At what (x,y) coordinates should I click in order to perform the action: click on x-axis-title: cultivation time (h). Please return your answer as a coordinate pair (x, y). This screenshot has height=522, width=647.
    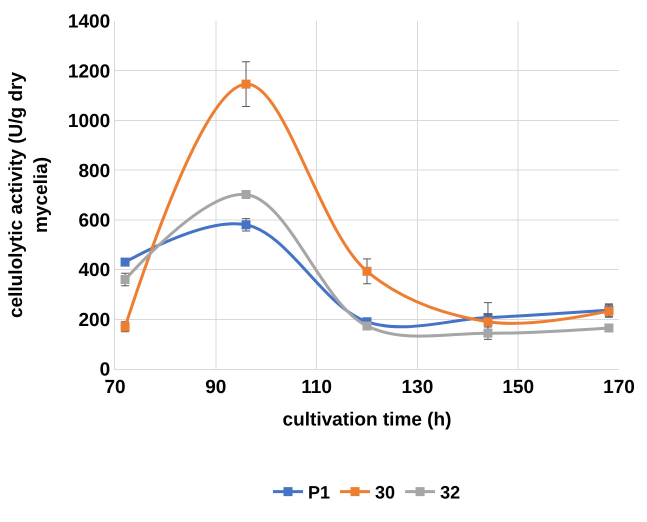
    Looking at the image, I should click on (367, 420).